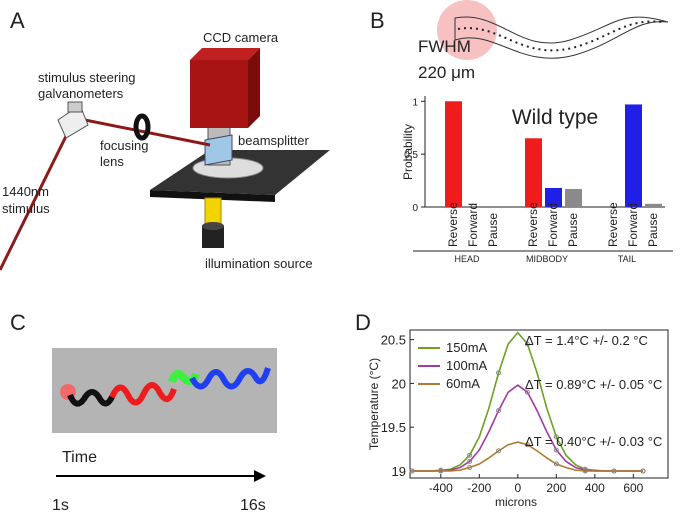  What do you see at coordinates (374, 404) in the screenshot?
I see `y-axis-label: Temperature (°C)` at bounding box center [374, 404].